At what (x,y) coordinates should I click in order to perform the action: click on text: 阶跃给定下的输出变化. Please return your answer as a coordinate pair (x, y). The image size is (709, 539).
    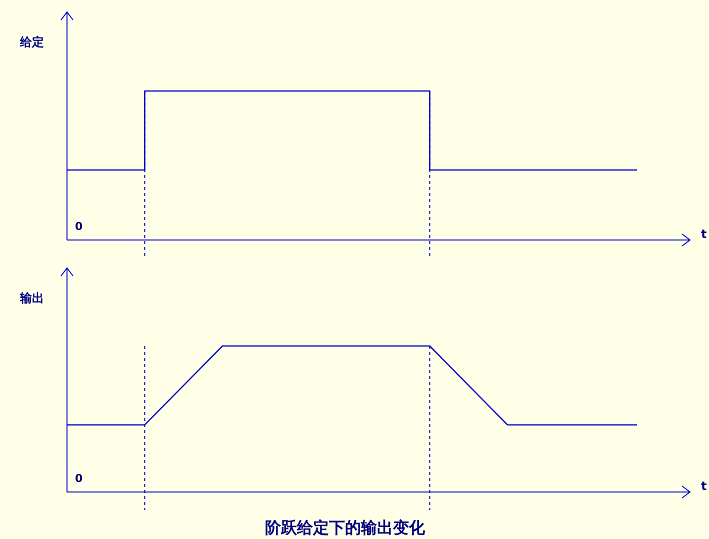
    Looking at the image, I should click on (345, 527).